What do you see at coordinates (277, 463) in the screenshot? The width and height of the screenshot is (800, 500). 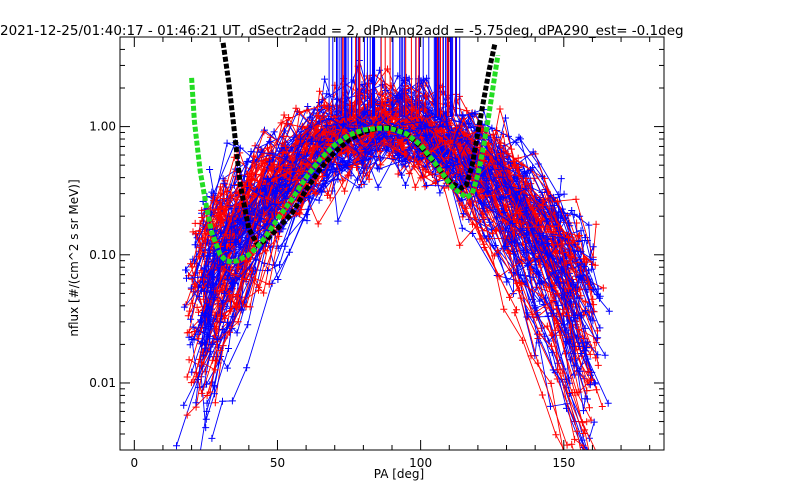 I see `x-tick-label: 50` at bounding box center [277, 463].